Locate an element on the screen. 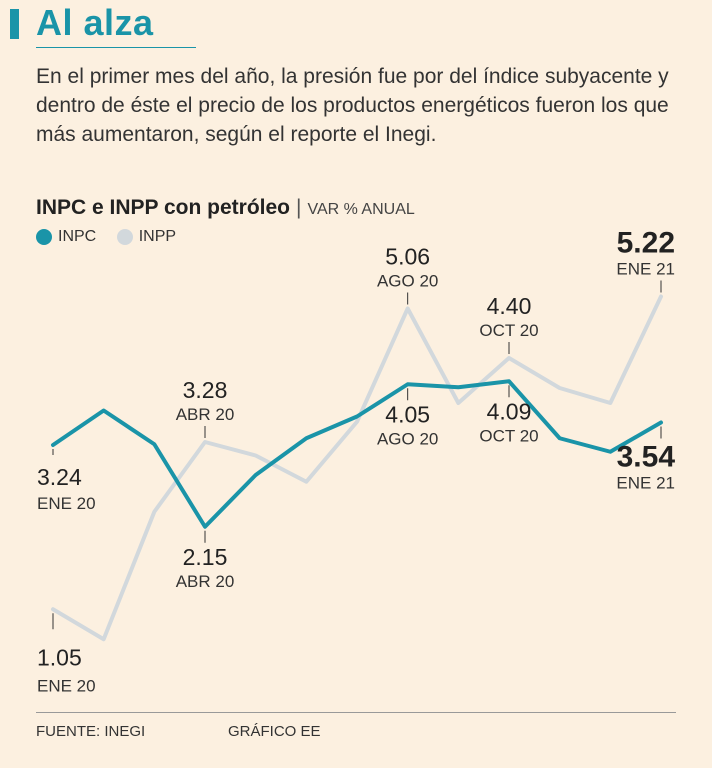  annotation-period-inpc-ago-20: AGO 20 is located at coordinates (407, 438).